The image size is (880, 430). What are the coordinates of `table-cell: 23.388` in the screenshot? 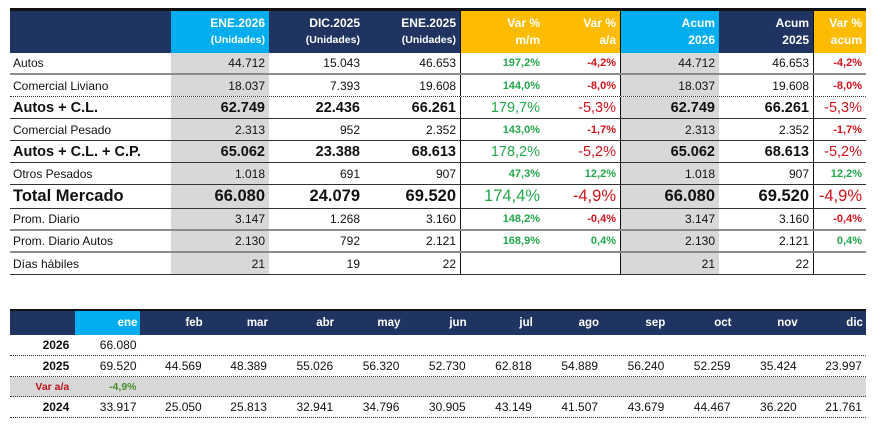 It's located at (316, 151).